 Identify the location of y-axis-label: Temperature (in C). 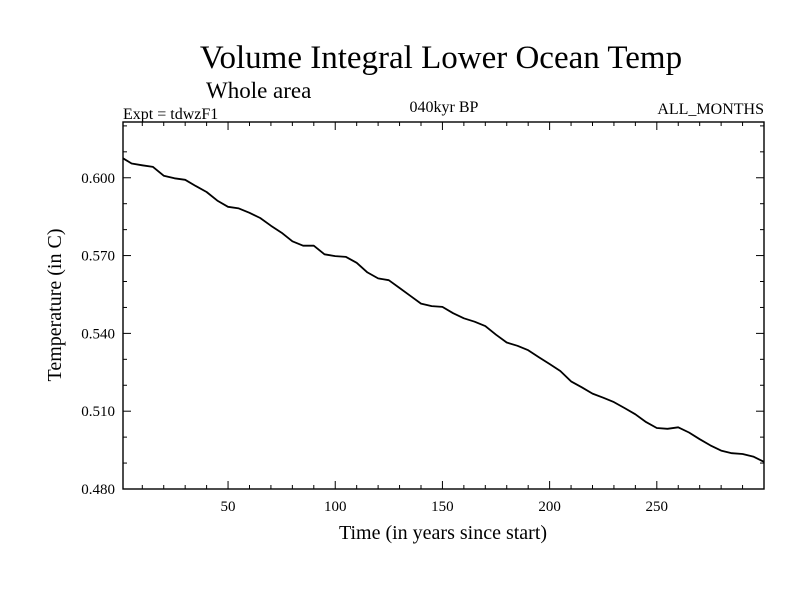
(55, 305).